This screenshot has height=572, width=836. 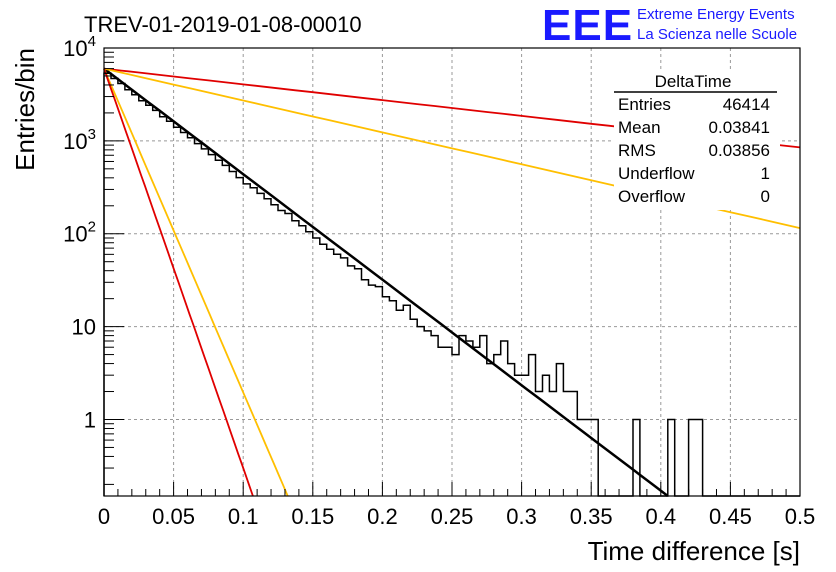 I want to click on stat-value-entries: 46414, so click(x=746, y=104).